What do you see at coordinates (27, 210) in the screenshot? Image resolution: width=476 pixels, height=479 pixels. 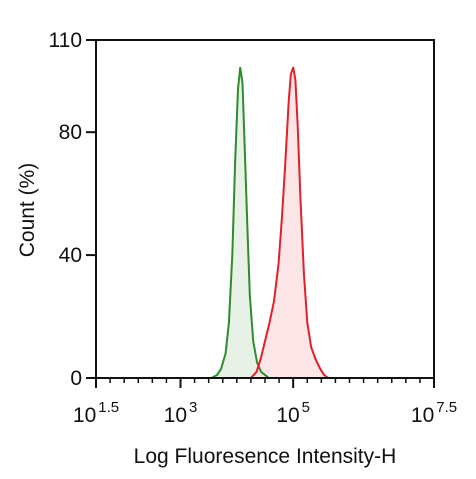 I see `y-axis-label: Count (%)` at bounding box center [27, 210].